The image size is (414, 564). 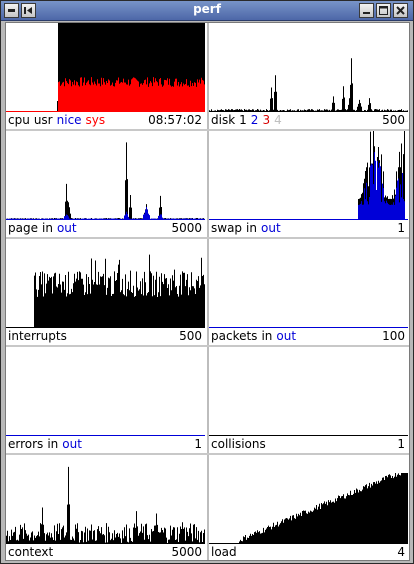 I want to click on swap-value: 1, so click(x=401, y=228).